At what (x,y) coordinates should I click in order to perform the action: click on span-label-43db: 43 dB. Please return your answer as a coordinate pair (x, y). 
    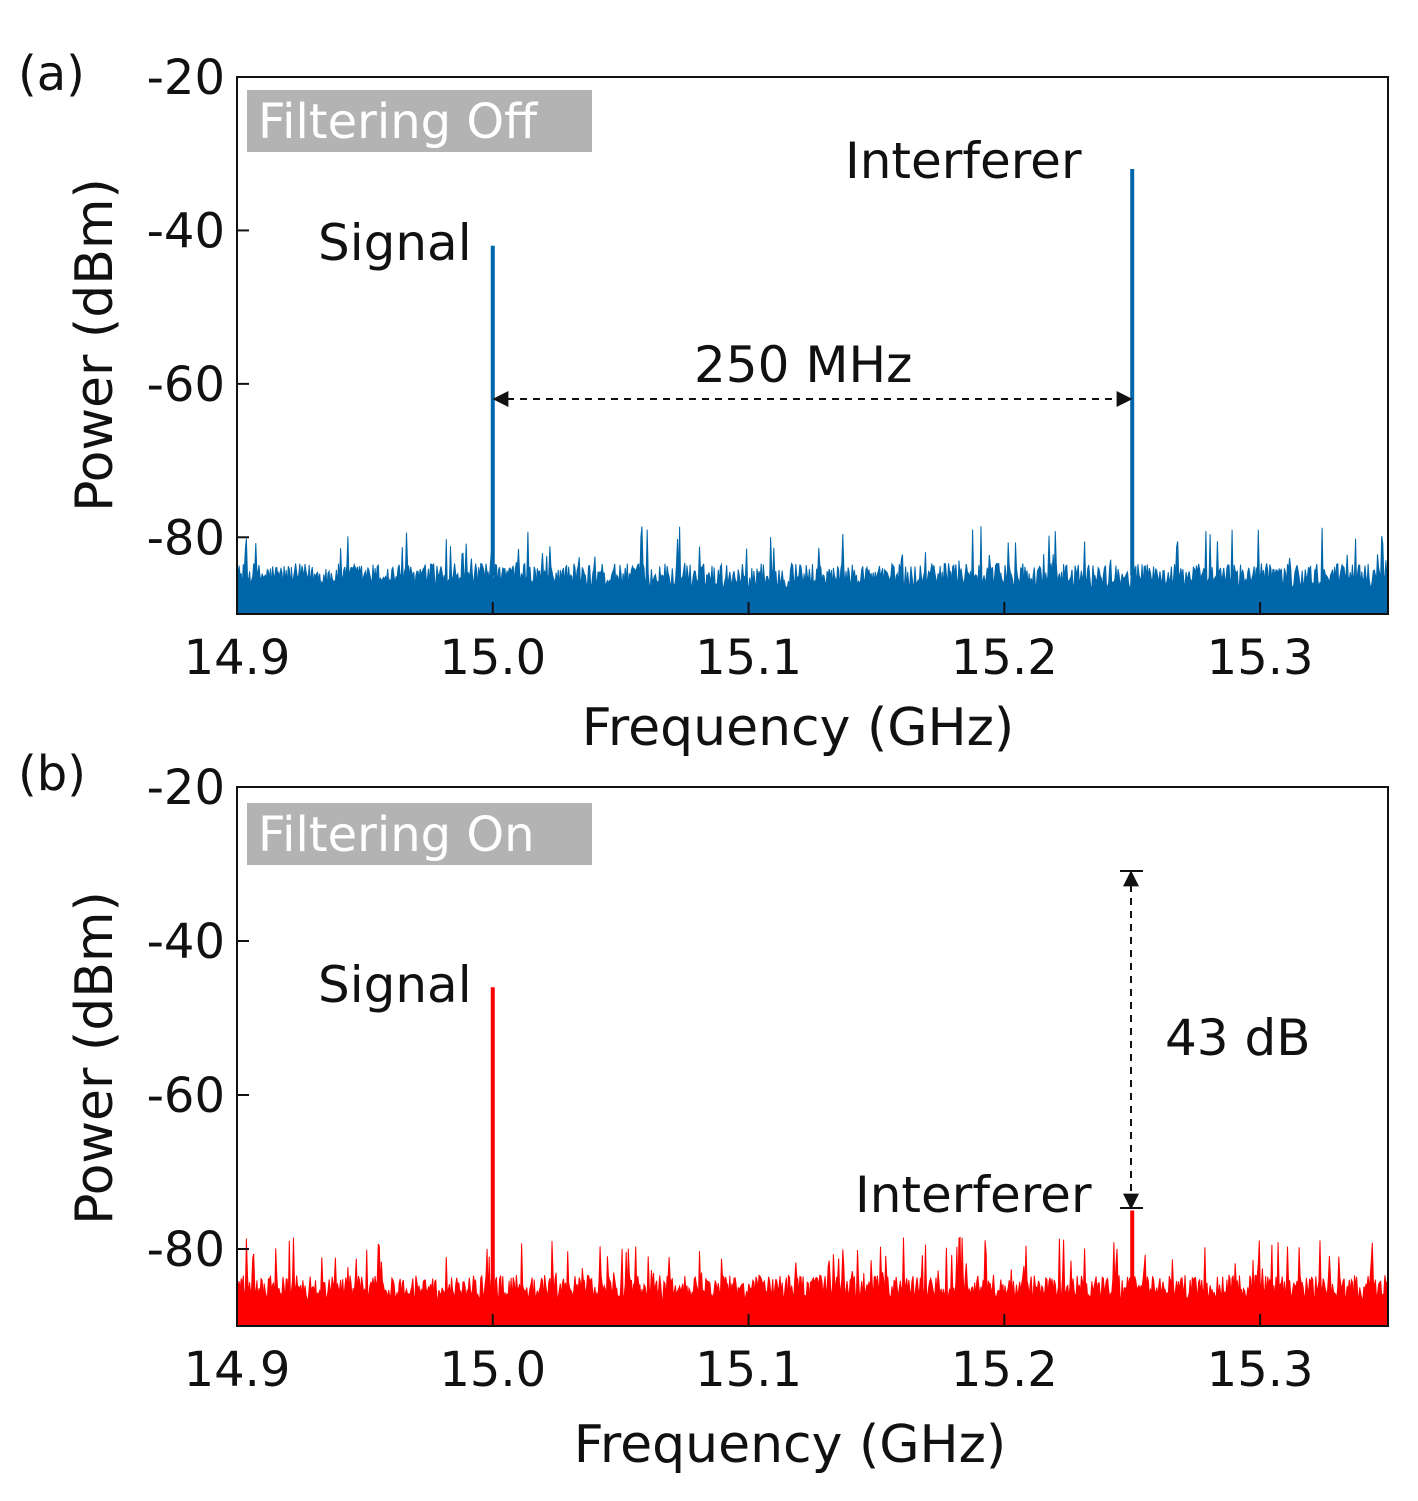
    Looking at the image, I should click on (1238, 1038).